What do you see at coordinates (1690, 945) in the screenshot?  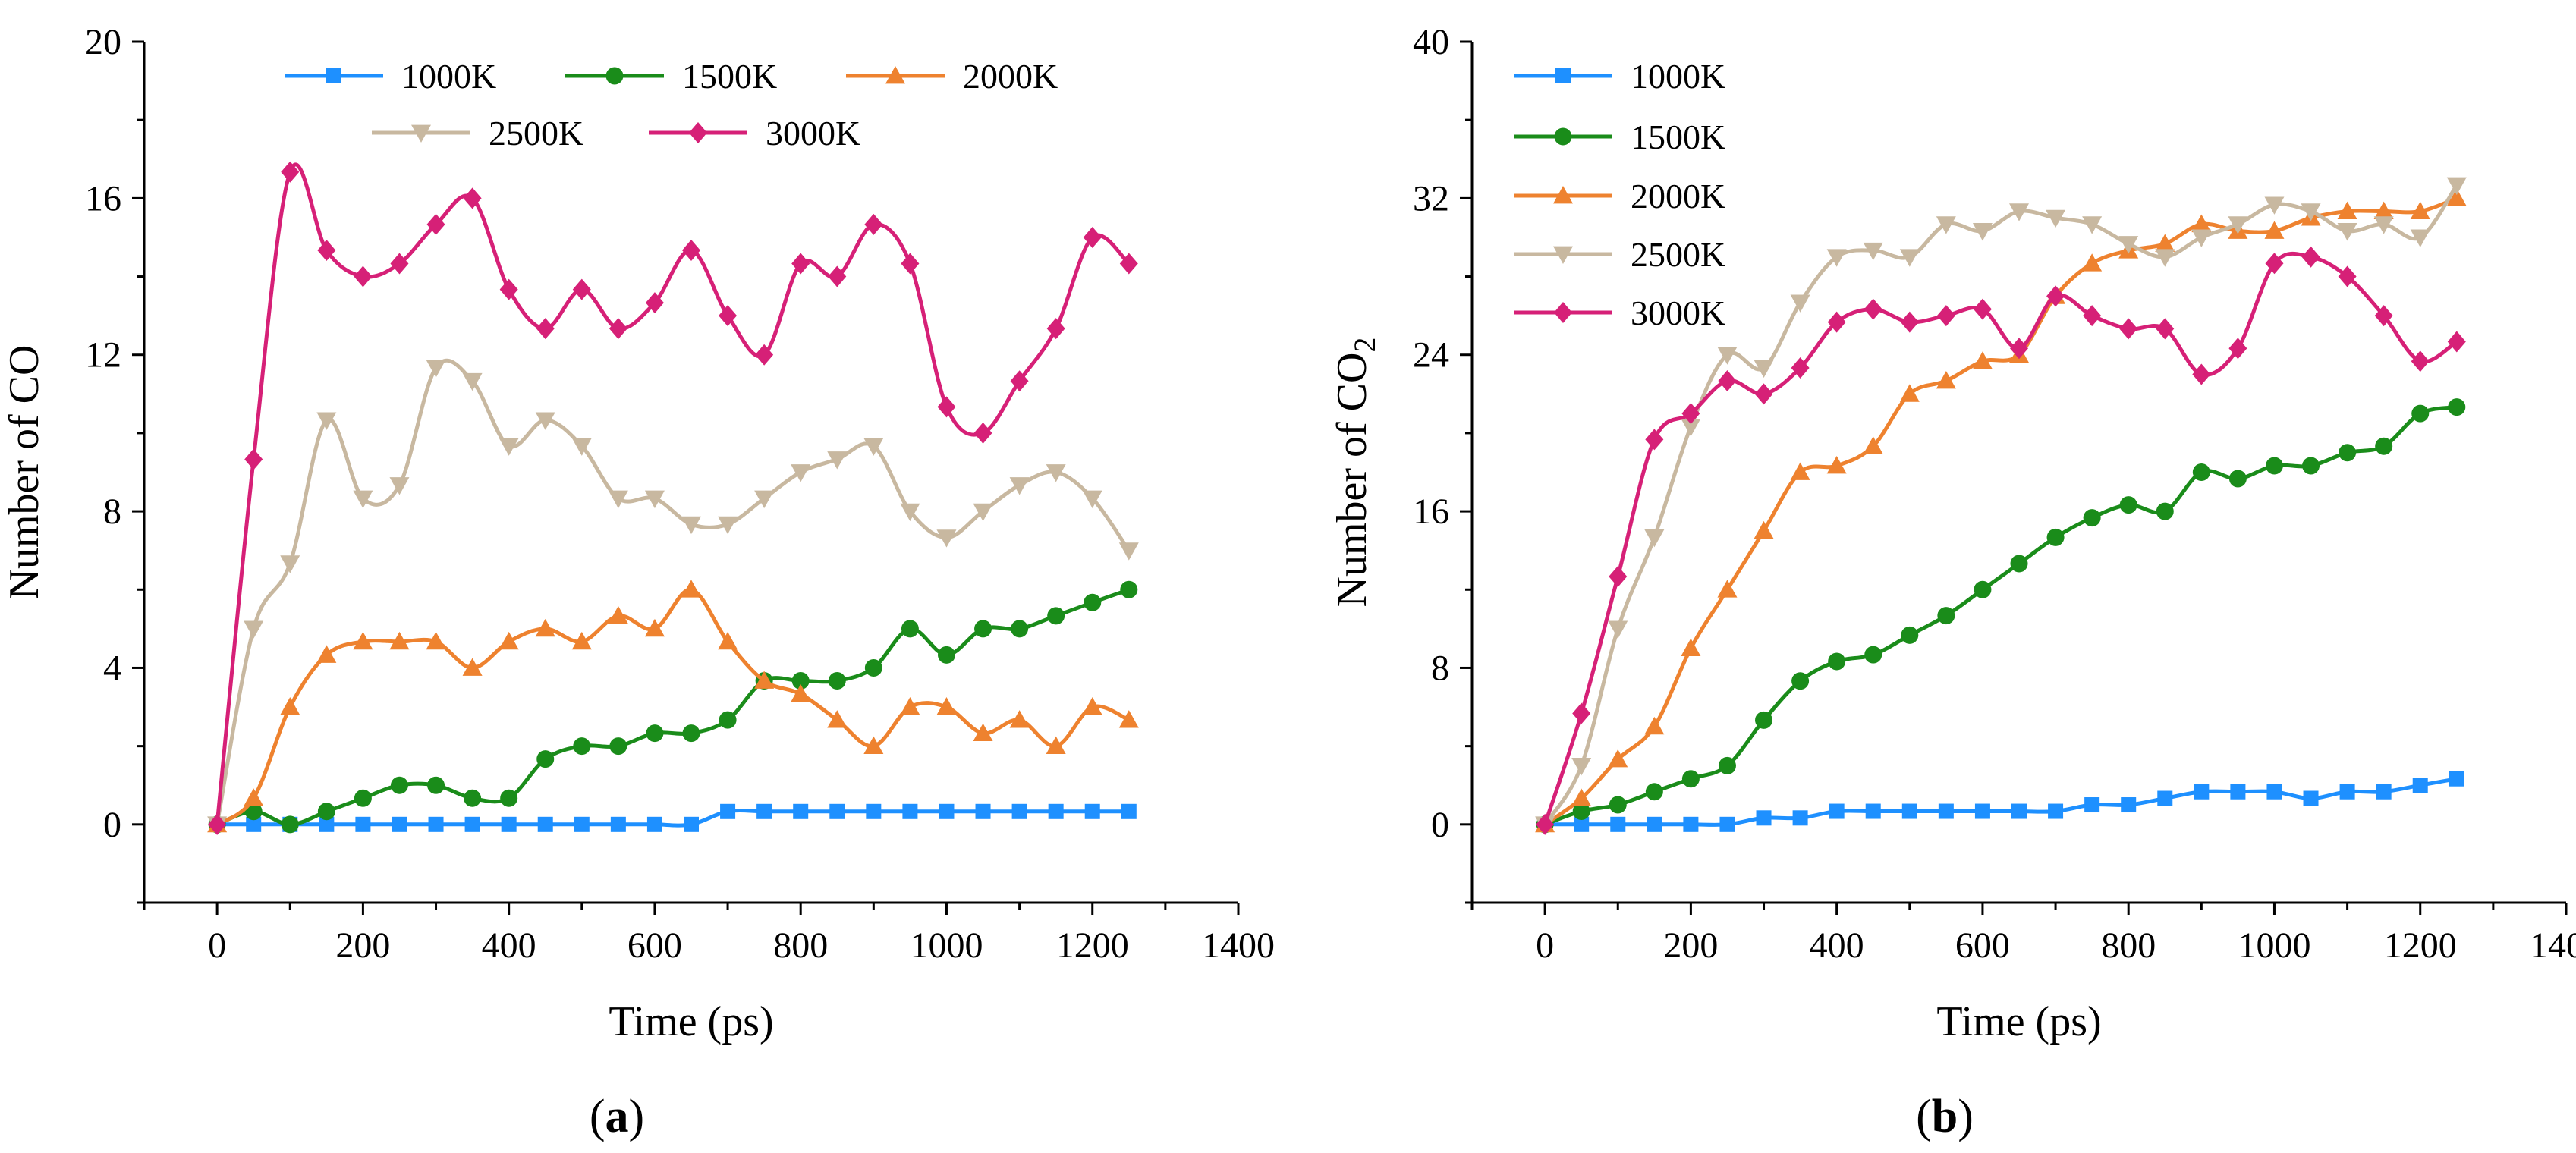 I see `x-tick-label: 200` at bounding box center [1690, 945].